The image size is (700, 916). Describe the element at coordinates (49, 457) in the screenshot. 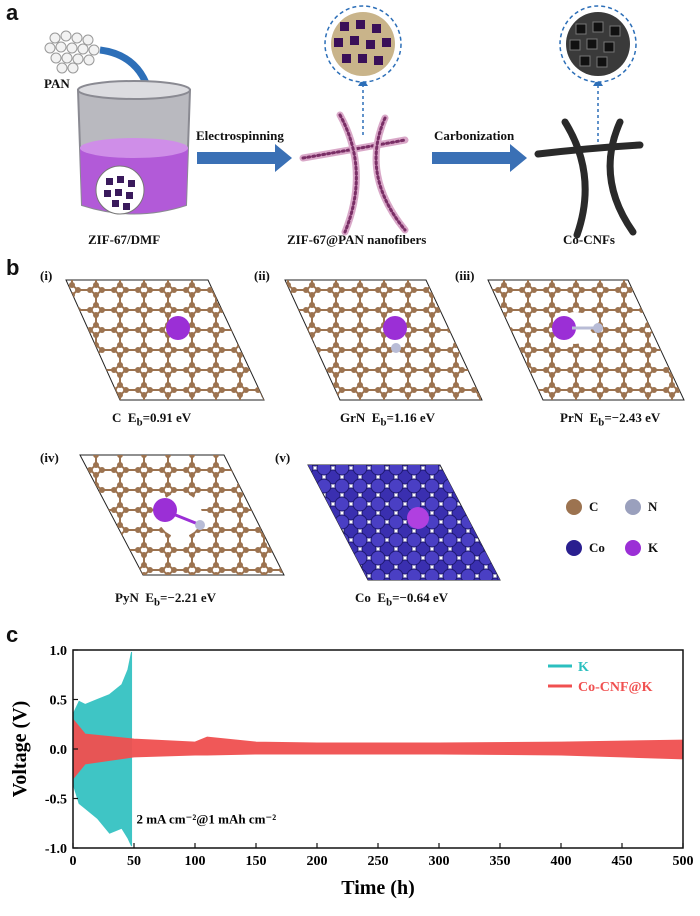

I see `struct-iv-index: (iv)` at that location.